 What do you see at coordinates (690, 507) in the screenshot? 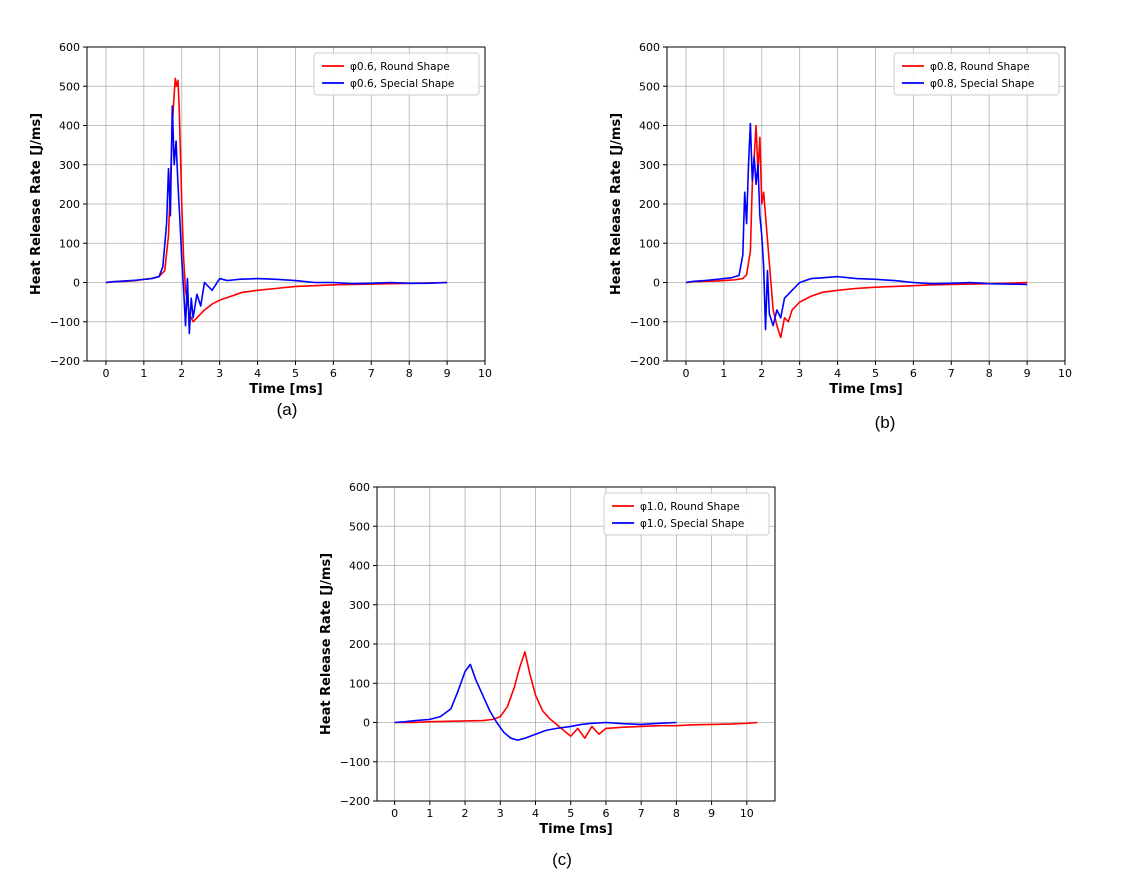
I see `legend-entry: φ1.0, Round Shape` at bounding box center [690, 507].